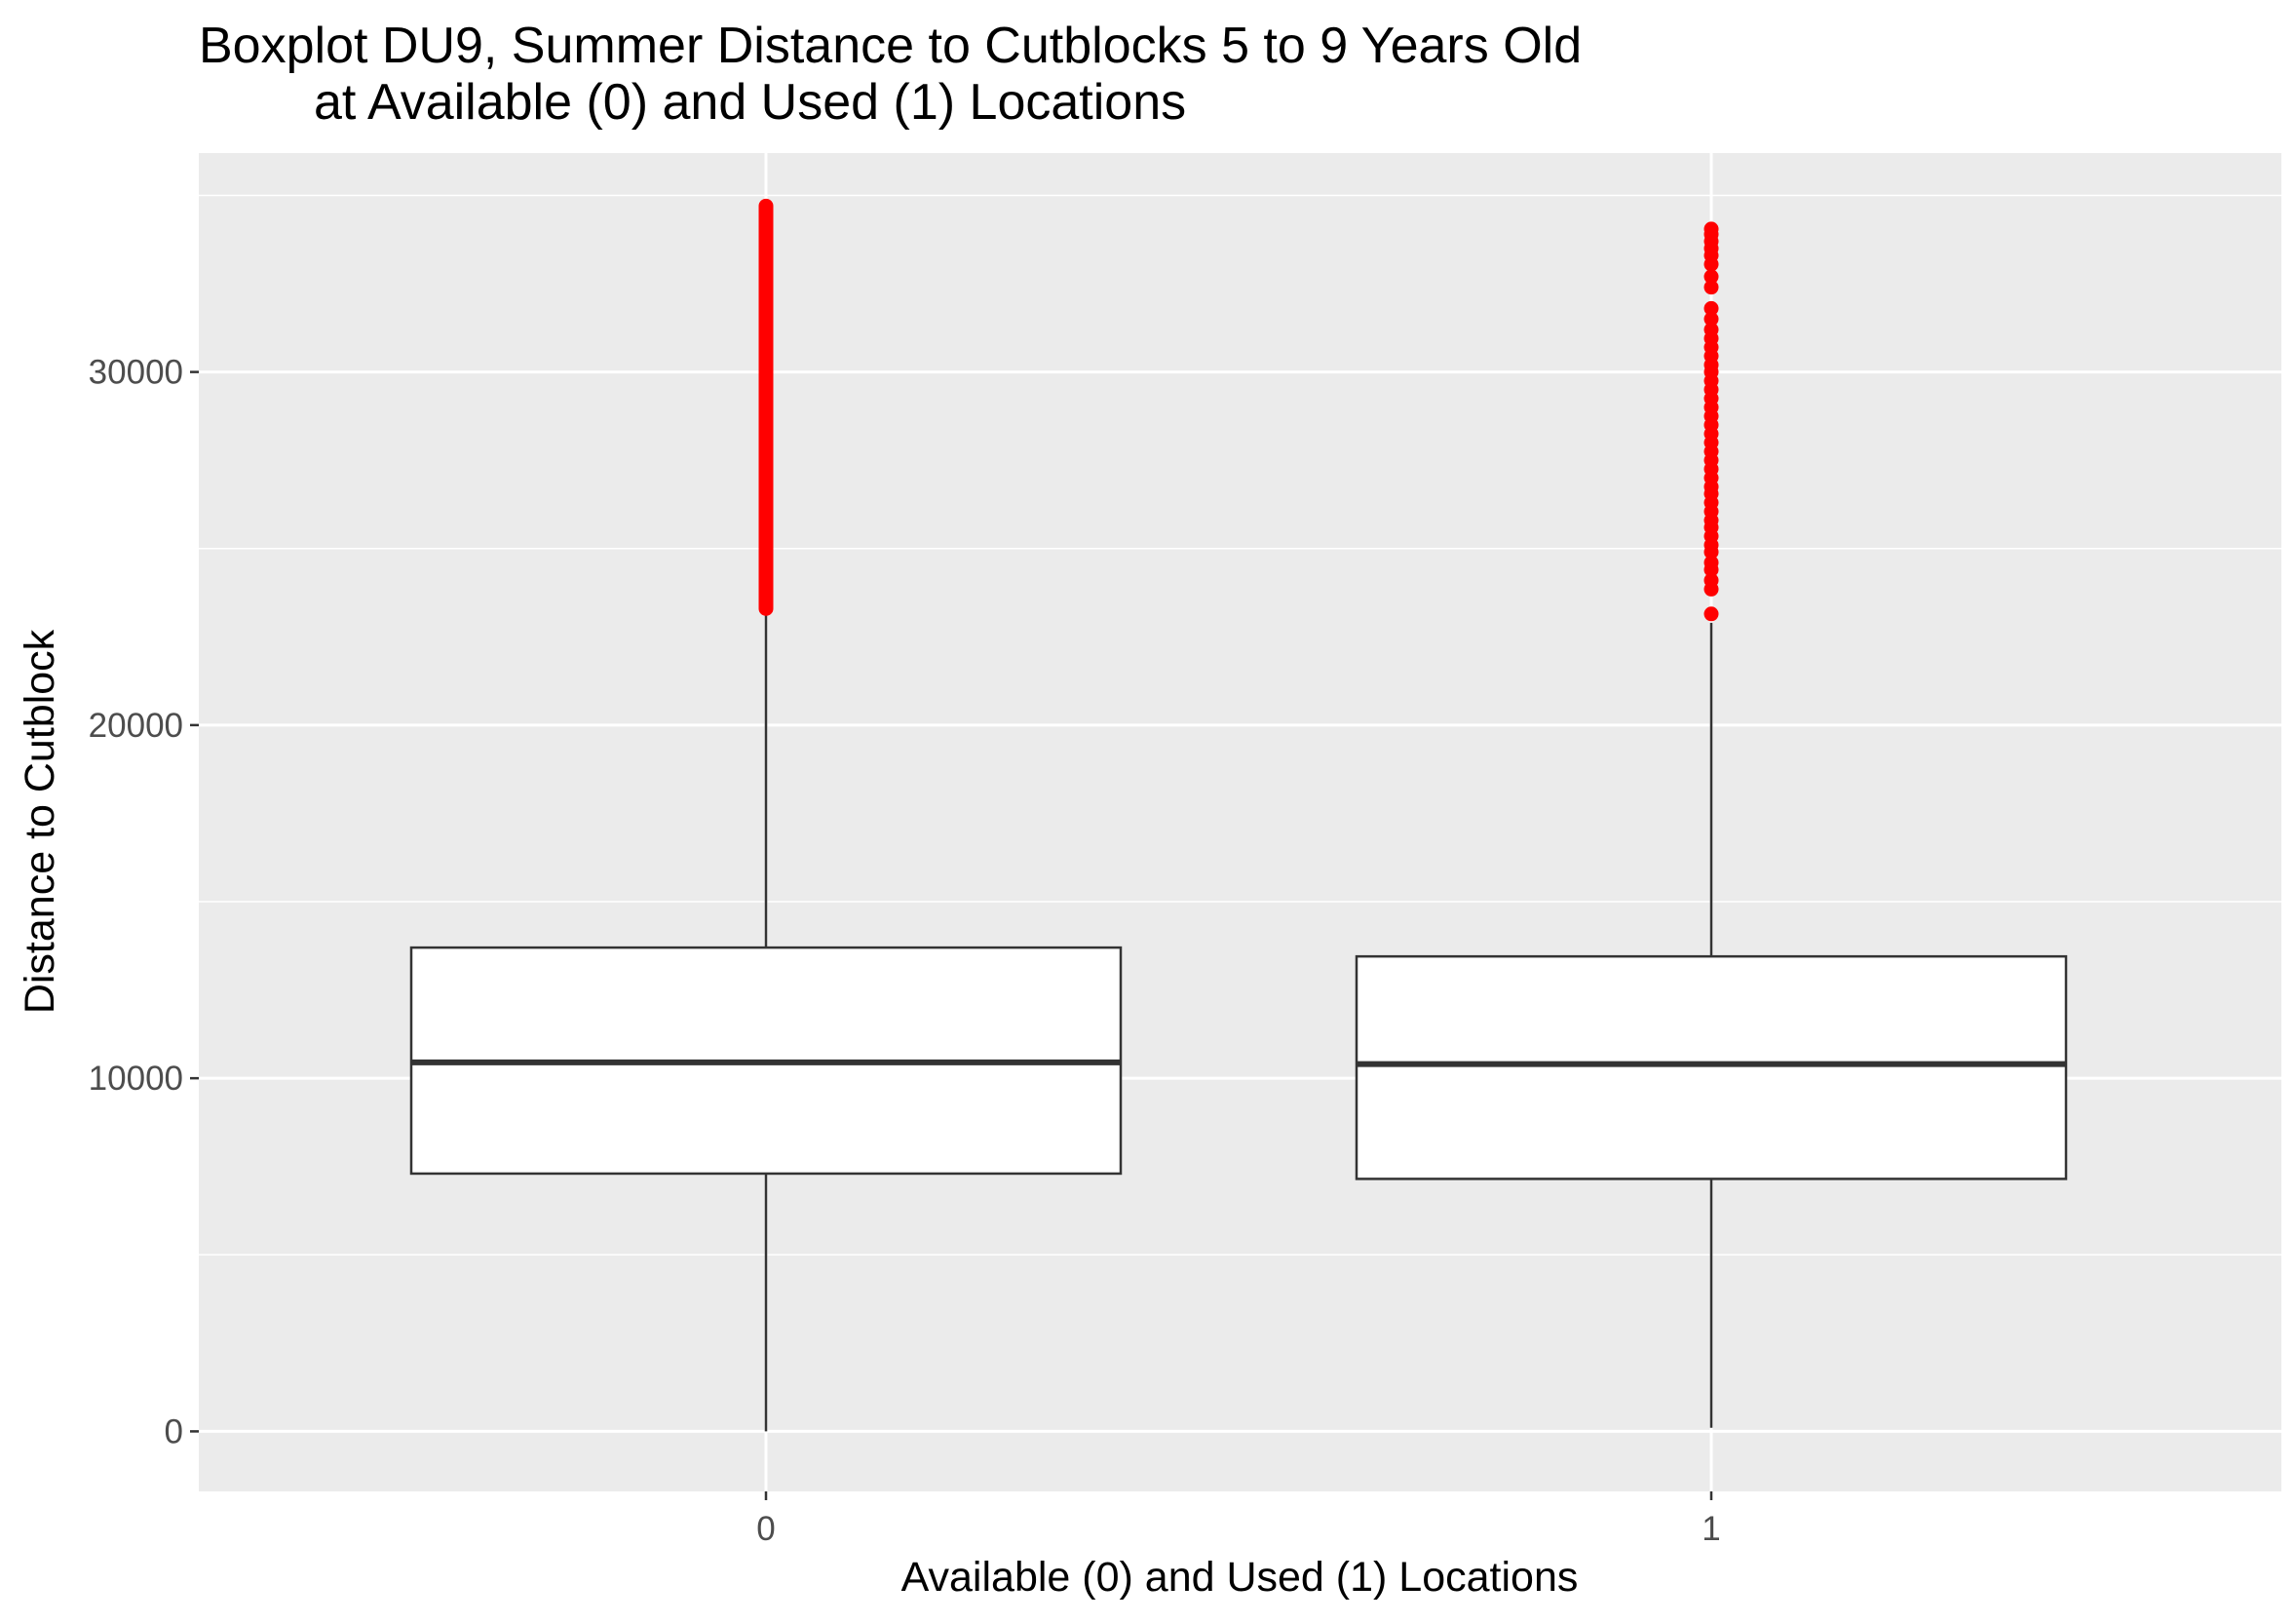 This screenshot has width=2296, height=1623. I want to click on x-tick-label: 0, so click(765, 1529).